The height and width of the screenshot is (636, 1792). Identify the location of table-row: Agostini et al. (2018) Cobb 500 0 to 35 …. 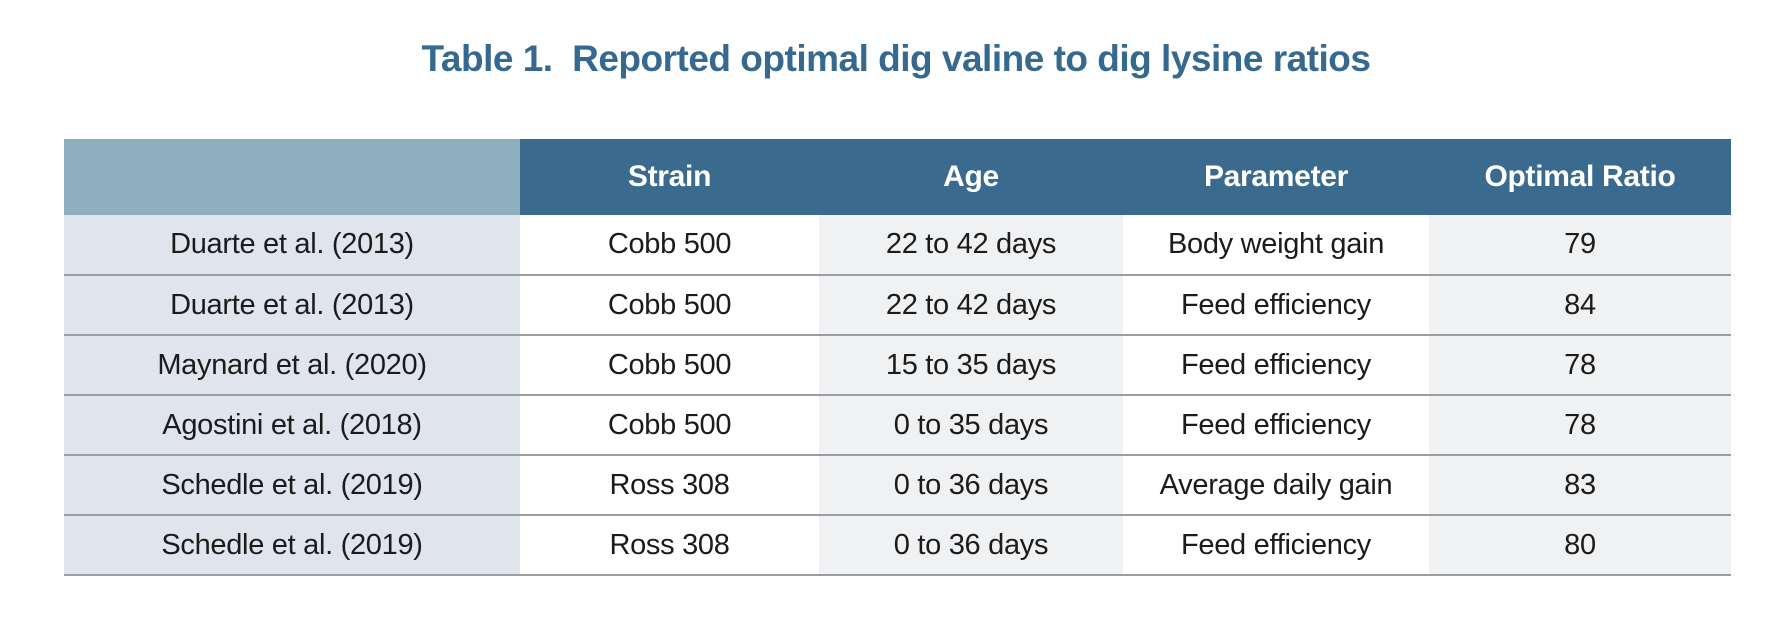
(897, 424).